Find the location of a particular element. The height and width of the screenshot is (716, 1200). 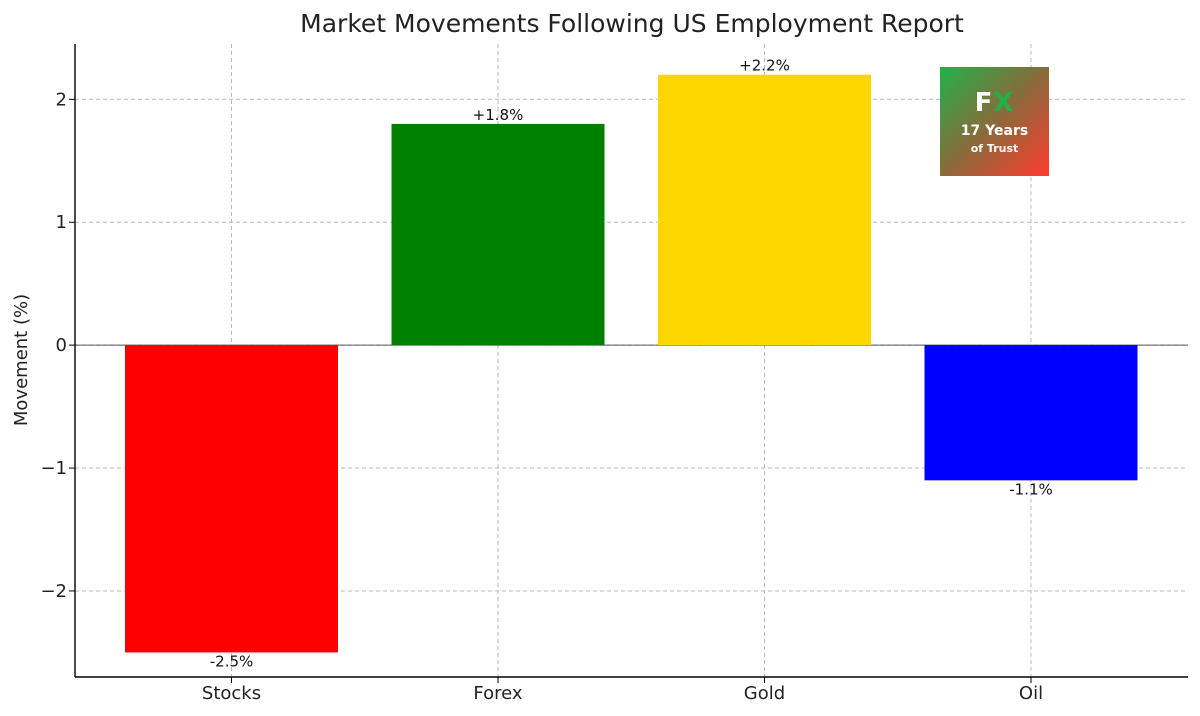

fx-logo-f: F is located at coordinates (984, 102).